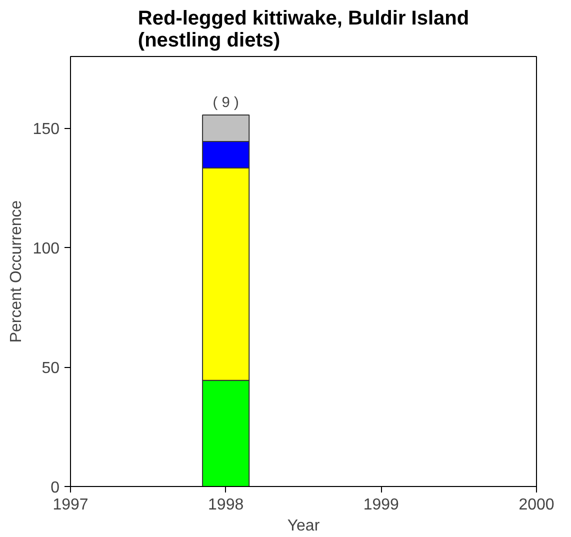  Describe the element at coordinates (226, 505) in the screenshot. I see `x-tick-label: 1998` at that location.